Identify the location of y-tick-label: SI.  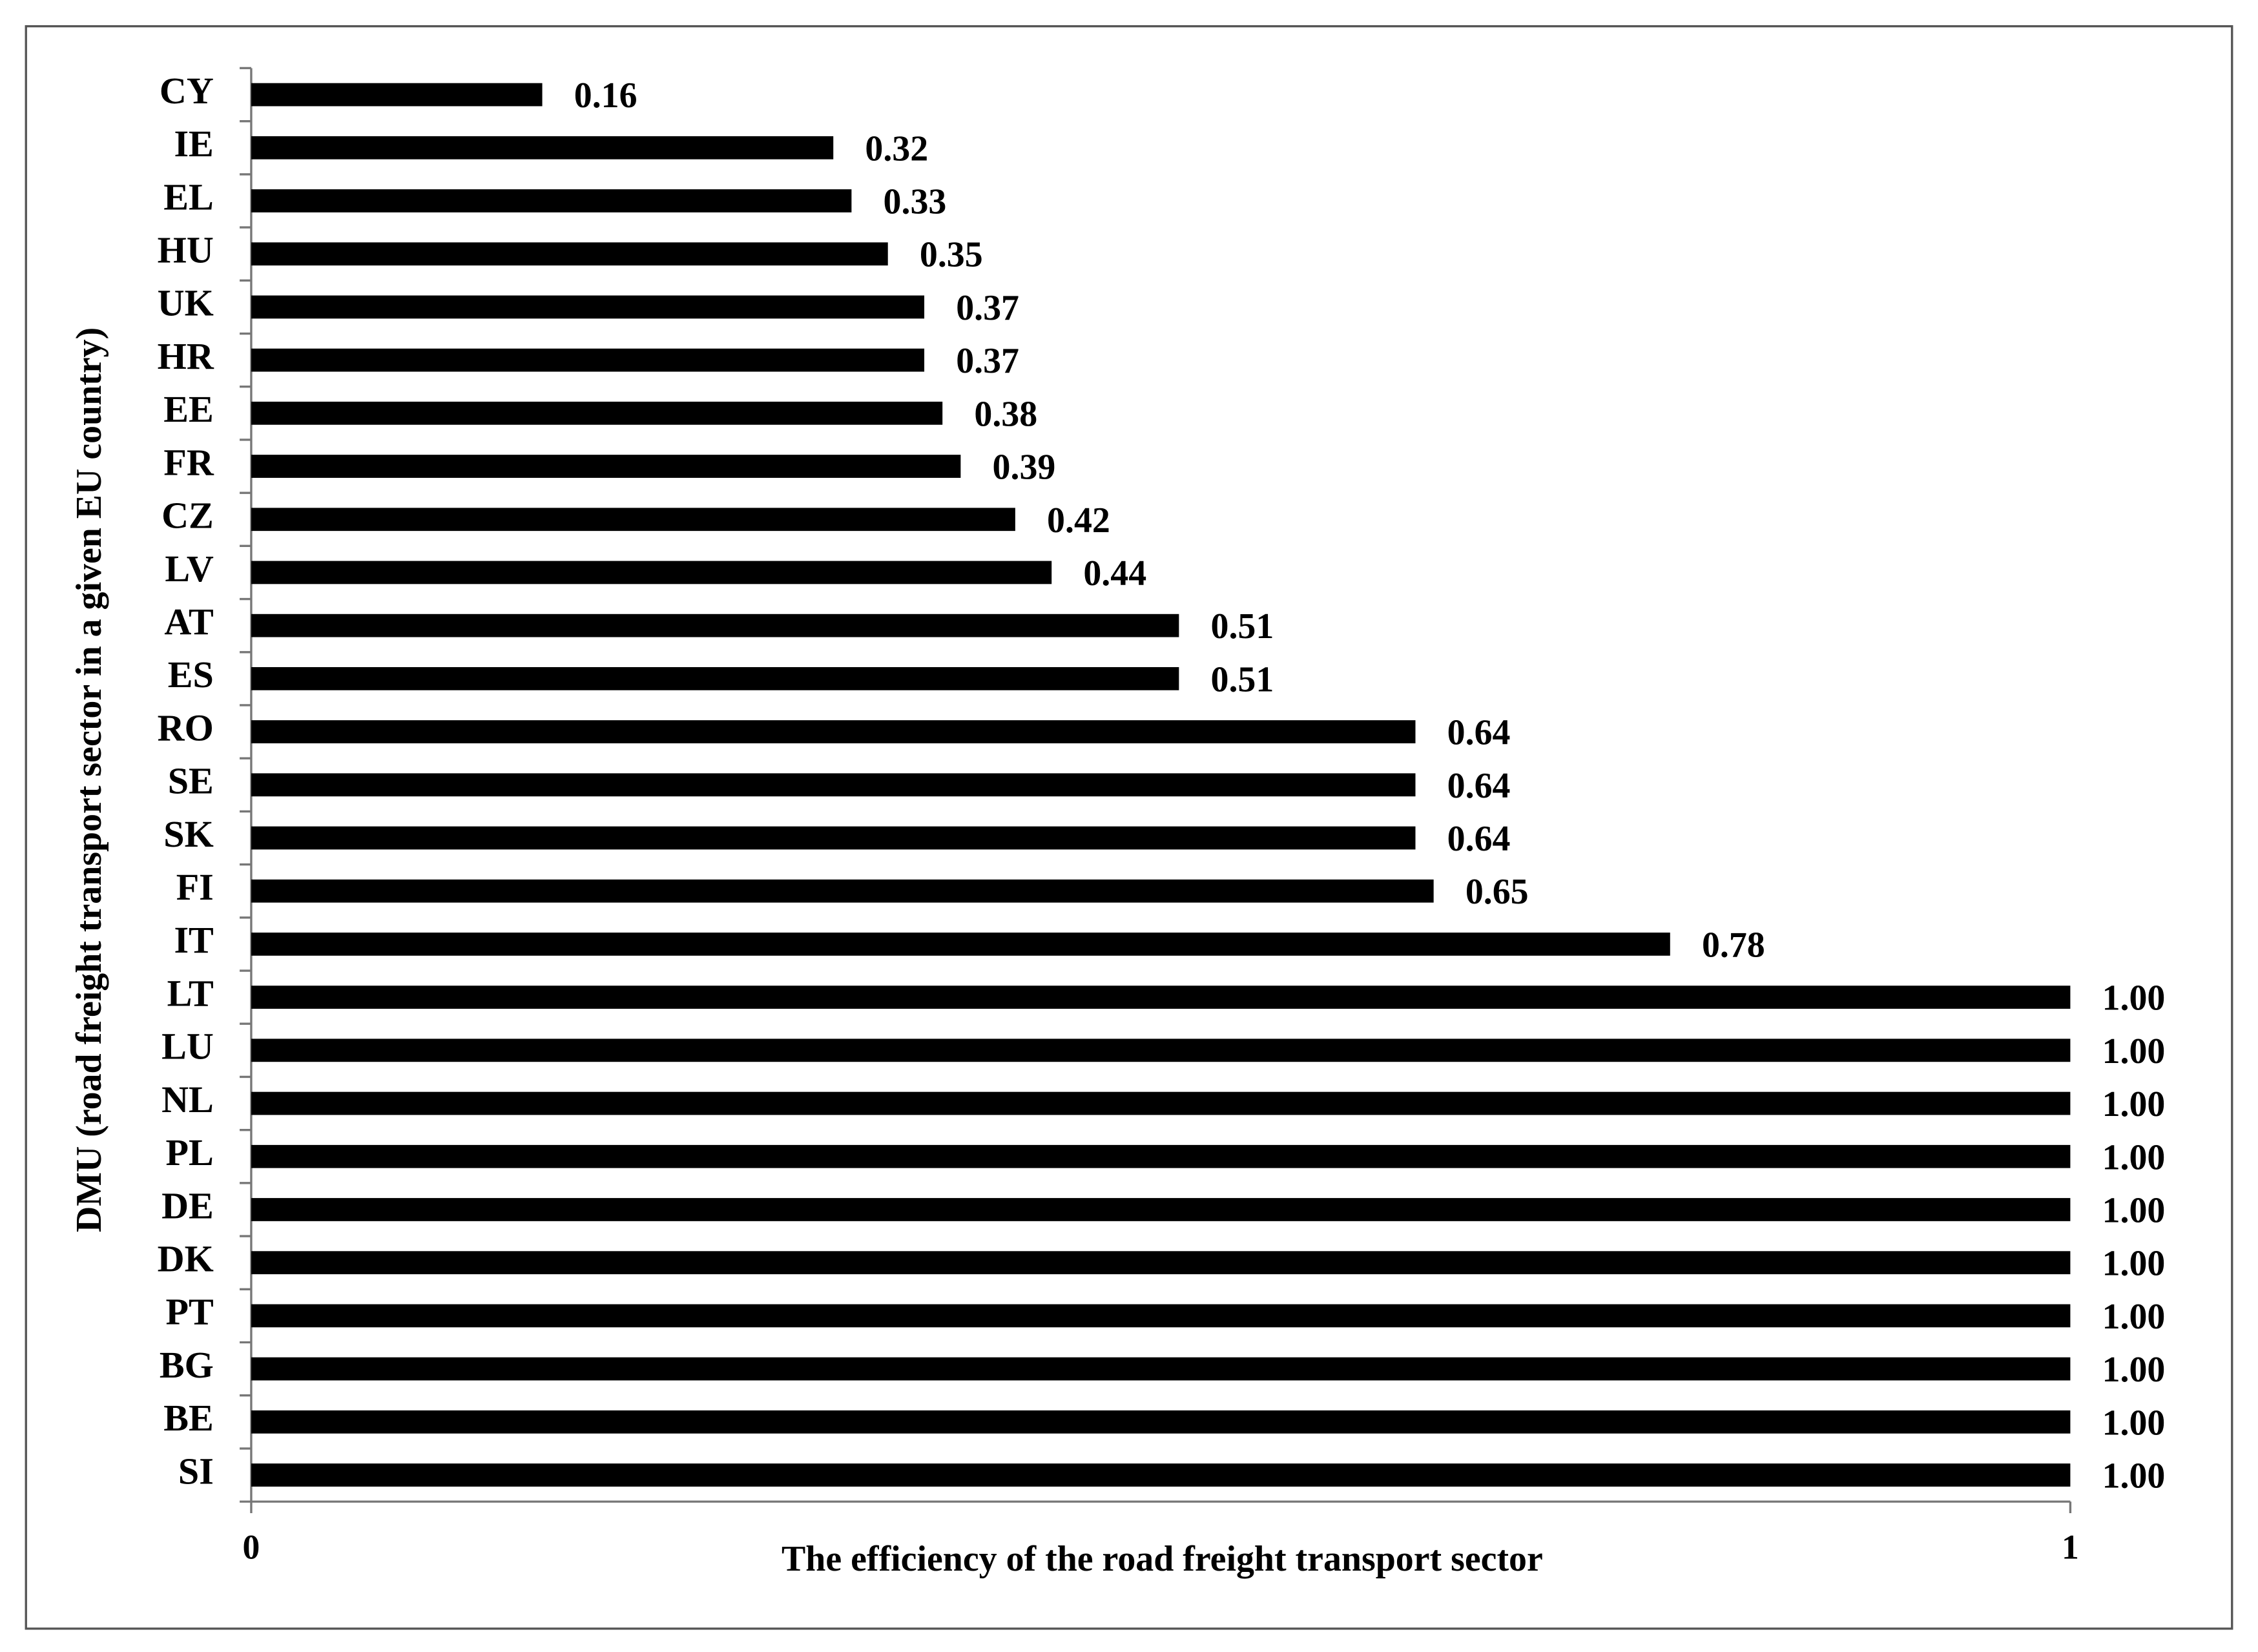
(196, 1471).